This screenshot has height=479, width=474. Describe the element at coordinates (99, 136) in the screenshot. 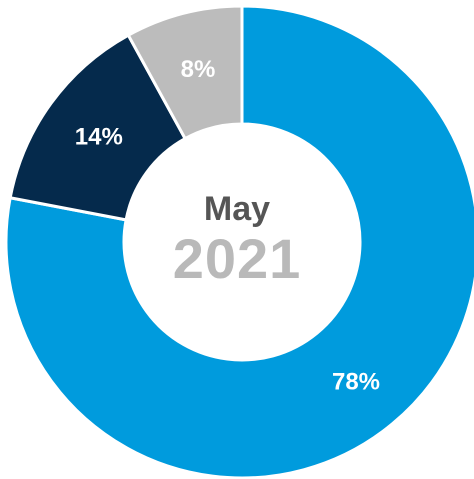

I see `donut-slice-label-1: 14%` at that location.